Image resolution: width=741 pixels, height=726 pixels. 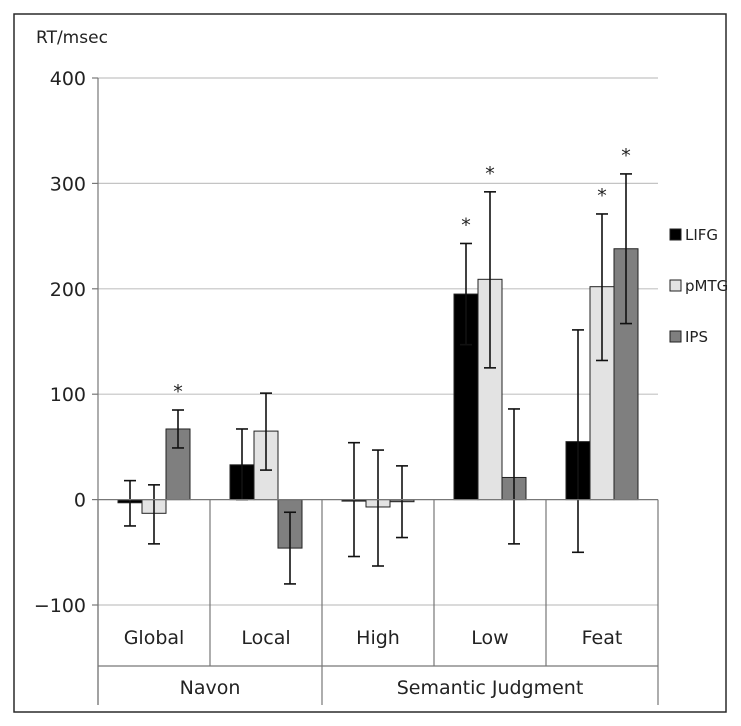 What do you see at coordinates (490, 688) in the screenshot?
I see `group-label: Semantic Judgment` at bounding box center [490, 688].